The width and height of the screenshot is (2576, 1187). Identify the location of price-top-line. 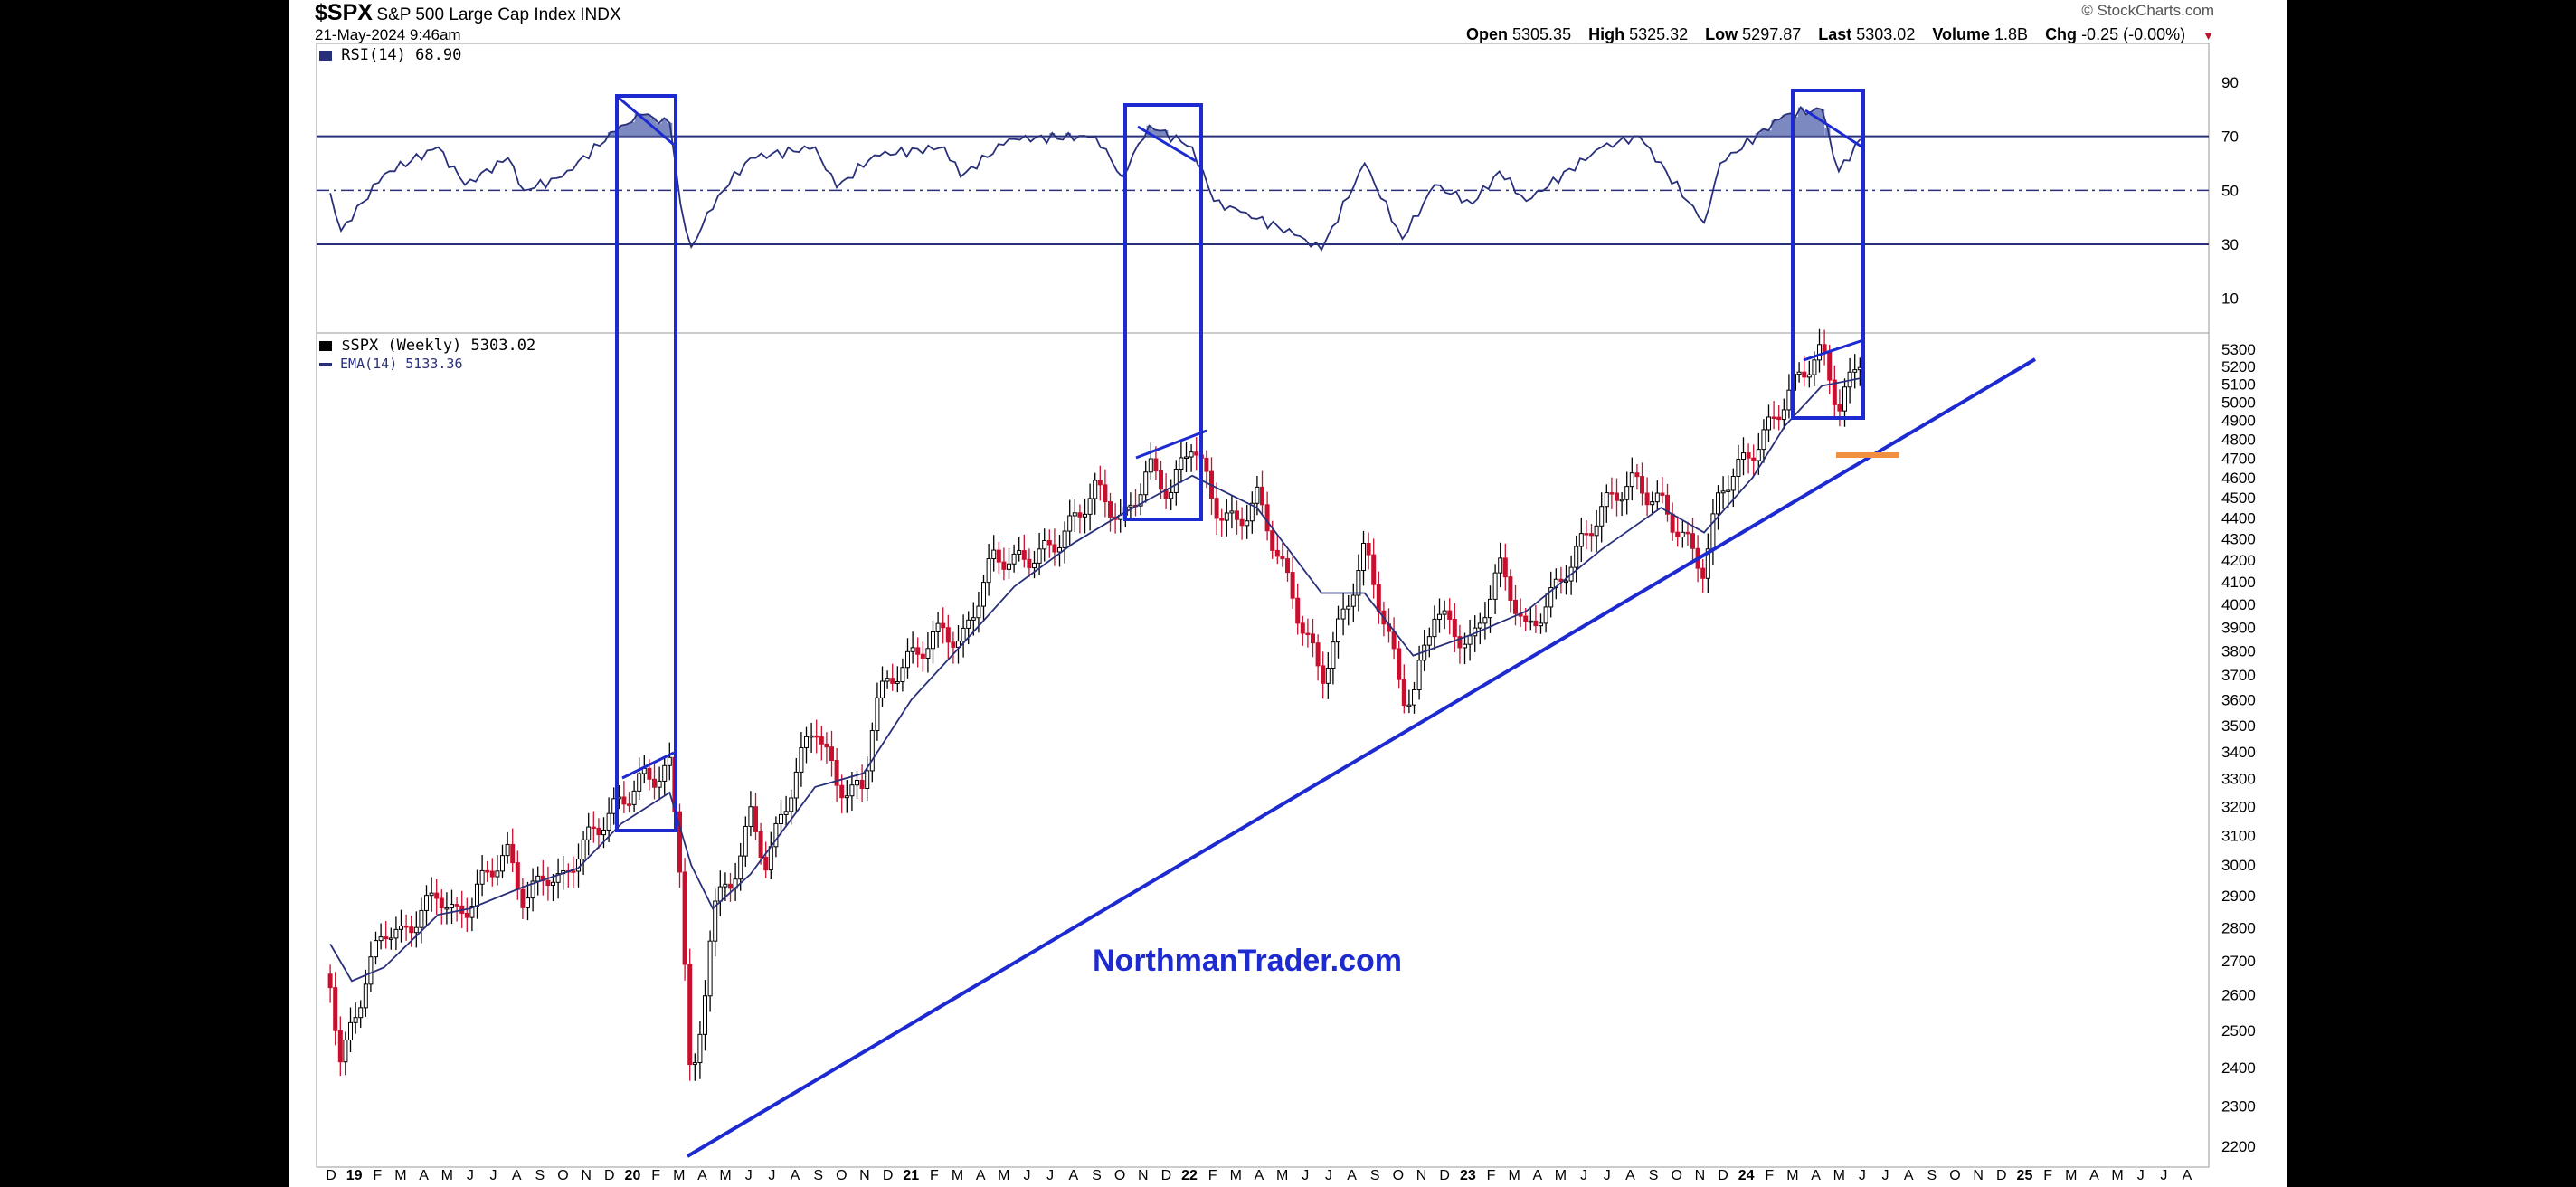
(1171, 444).